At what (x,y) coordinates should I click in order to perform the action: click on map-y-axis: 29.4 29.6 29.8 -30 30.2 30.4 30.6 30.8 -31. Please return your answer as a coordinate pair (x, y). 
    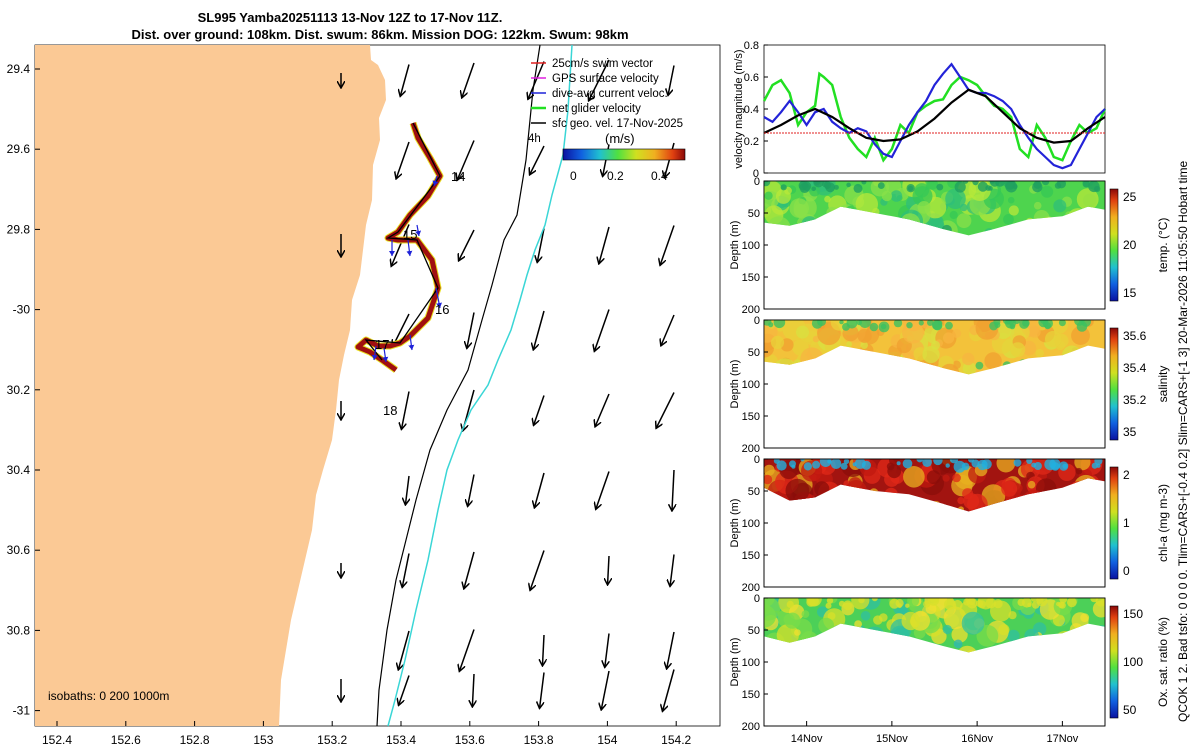
    Looking at the image, I should click on (23, 390).